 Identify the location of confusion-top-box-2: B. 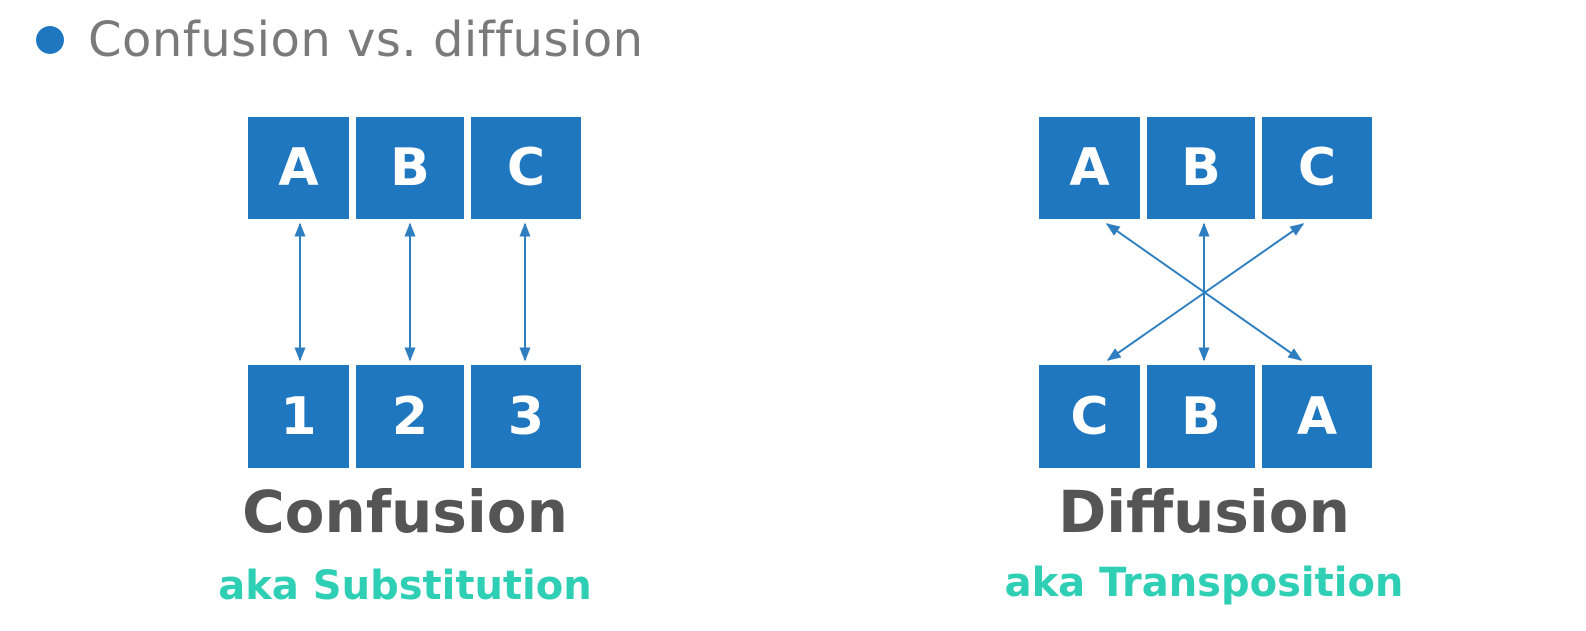
(410, 168).